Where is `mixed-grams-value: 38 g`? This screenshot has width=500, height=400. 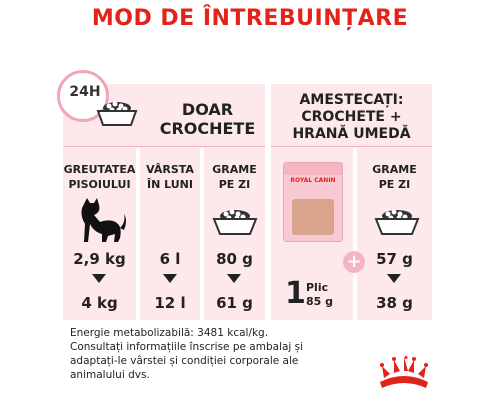 mixed-grams-value: 38 g is located at coordinates (394, 303).